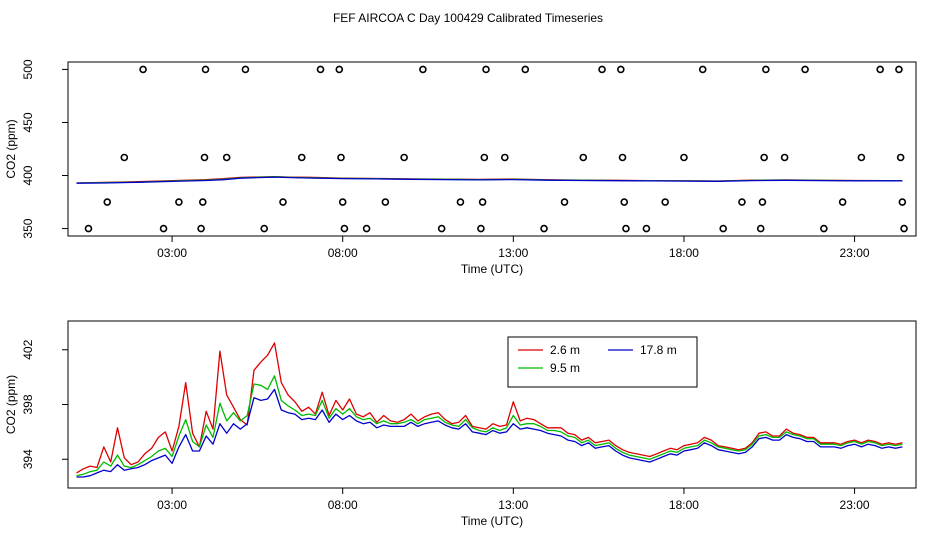 This screenshot has height=545, width=936. Describe the element at coordinates (28, 122) in the screenshot. I see `y-tick-label: 450` at that location.